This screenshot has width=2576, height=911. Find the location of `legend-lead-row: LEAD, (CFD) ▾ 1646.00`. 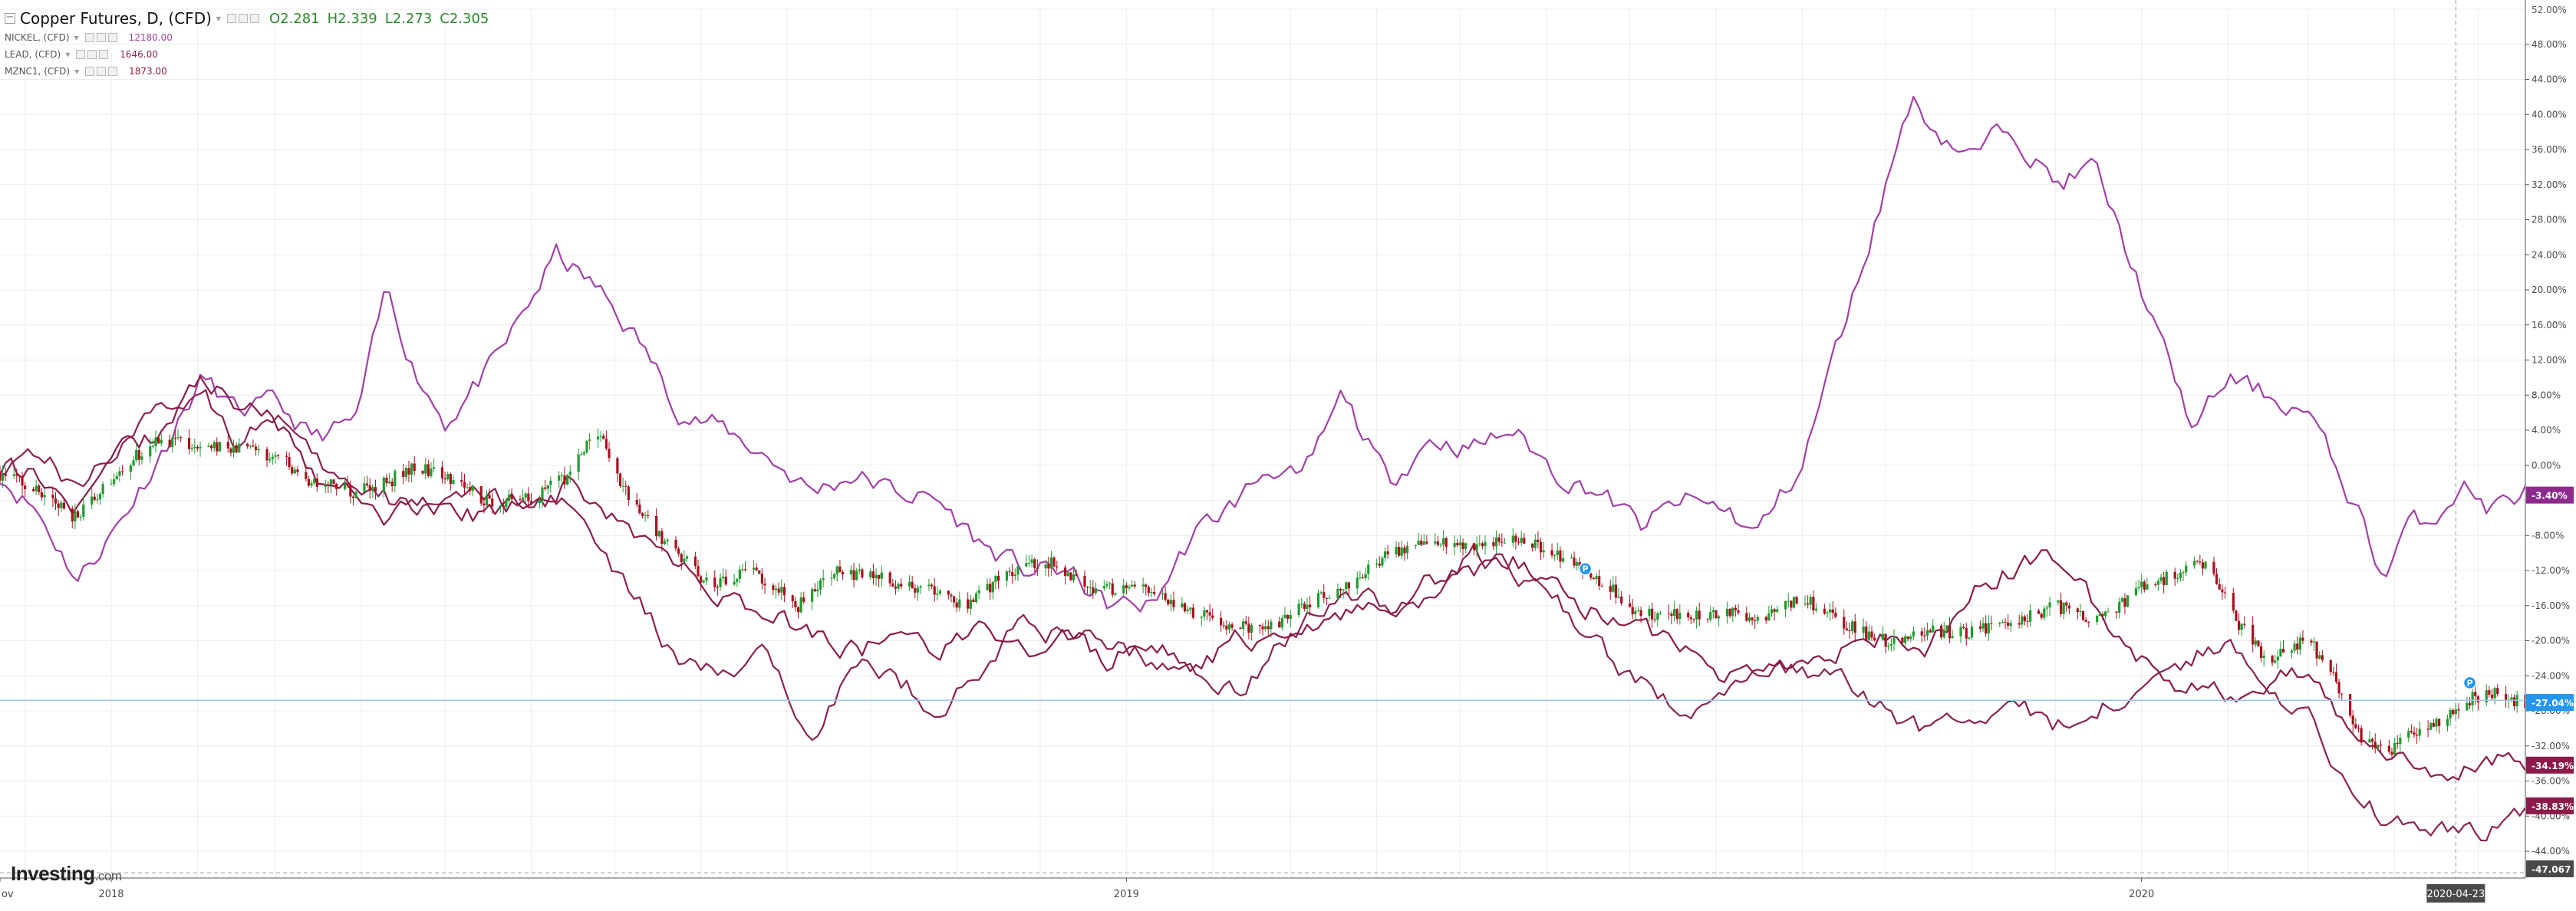

legend-lead-row: LEAD, (CFD) ▾ 1646.00 is located at coordinates (247, 54).